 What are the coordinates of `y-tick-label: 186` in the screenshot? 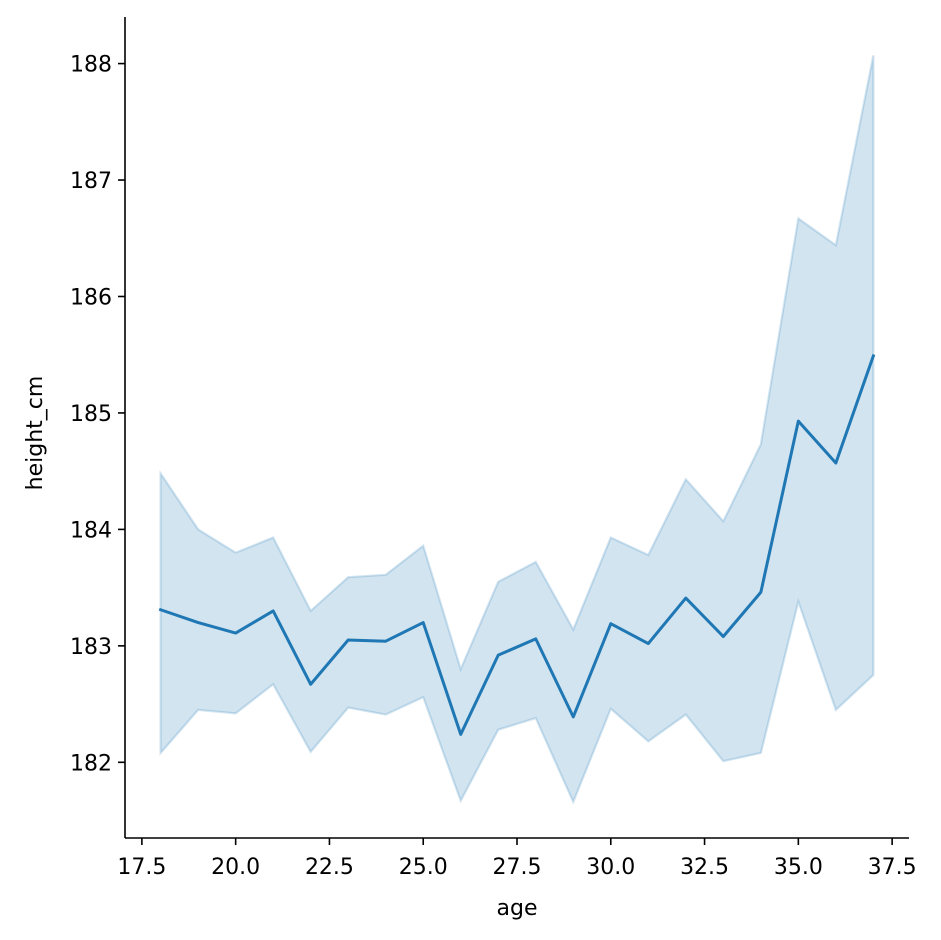 It's located at (91, 297).